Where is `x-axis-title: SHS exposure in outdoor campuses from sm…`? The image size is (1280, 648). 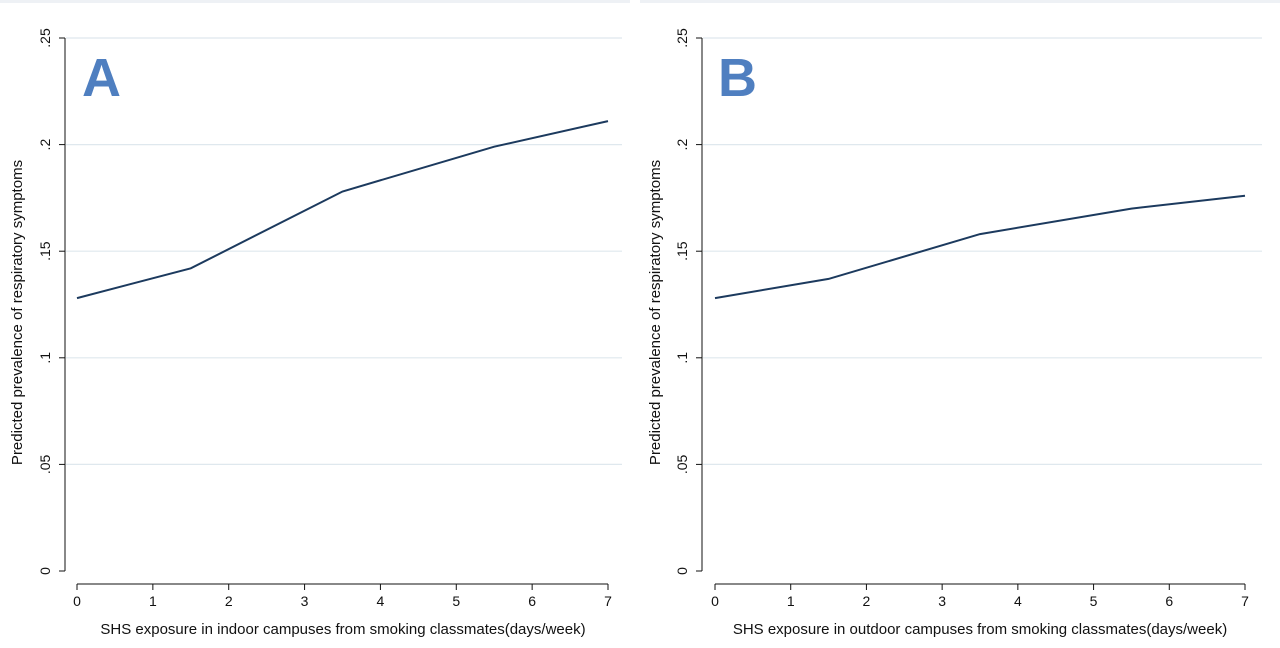
x-axis-title: SHS exposure in outdoor campuses from sm… is located at coordinates (980, 629).